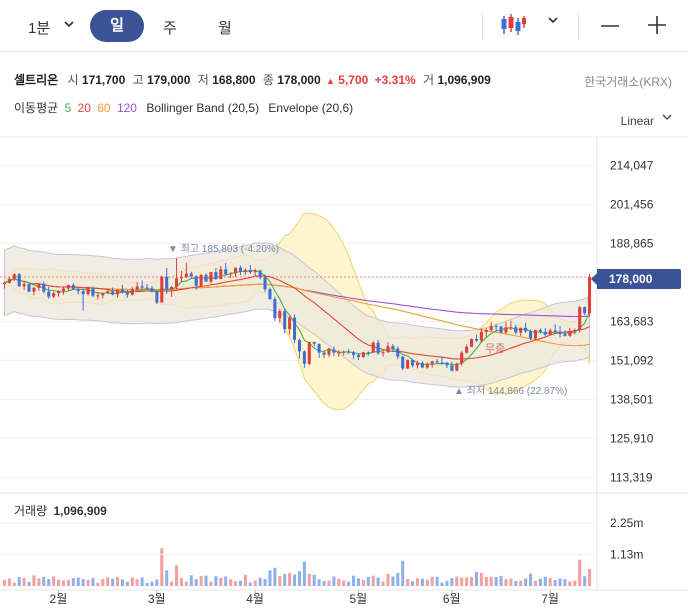 The width and height of the screenshot is (688, 613). I want to click on ma-20: 20, so click(84, 108).